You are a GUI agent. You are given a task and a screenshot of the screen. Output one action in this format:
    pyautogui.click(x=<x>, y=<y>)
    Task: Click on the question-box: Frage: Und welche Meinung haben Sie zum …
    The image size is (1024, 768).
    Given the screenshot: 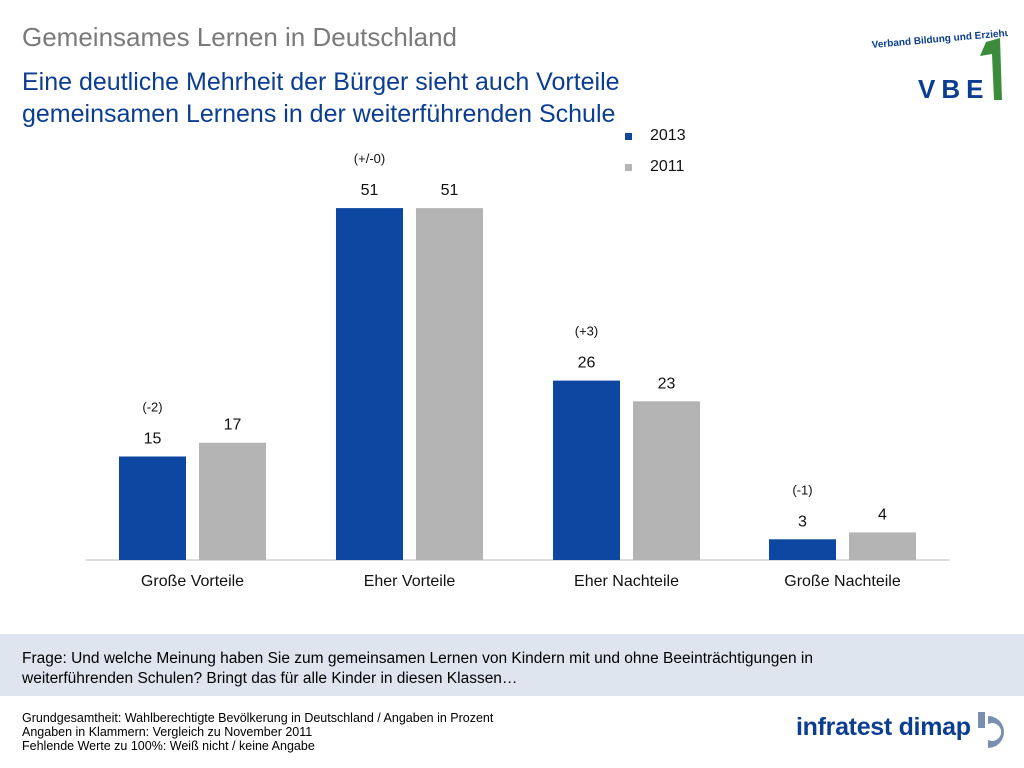 What is the action you would take?
    pyautogui.click(x=512, y=665)
    